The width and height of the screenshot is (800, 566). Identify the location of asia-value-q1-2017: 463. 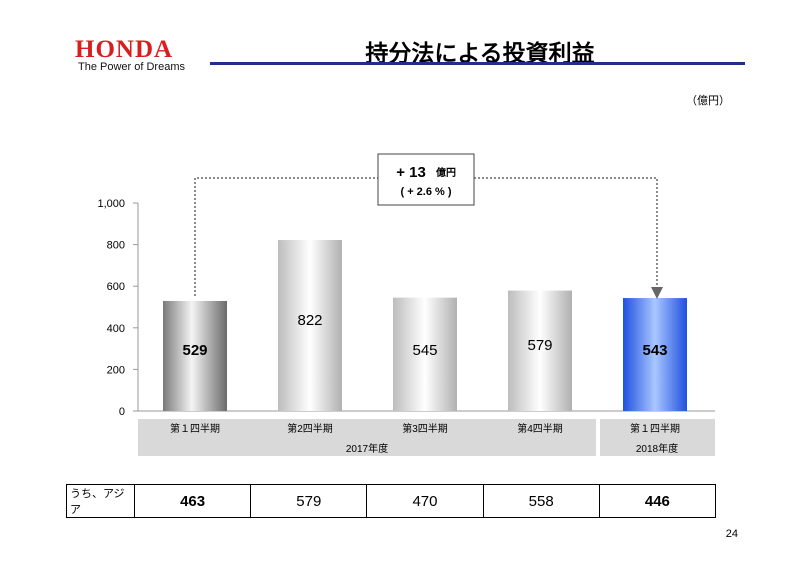
(192, 501).